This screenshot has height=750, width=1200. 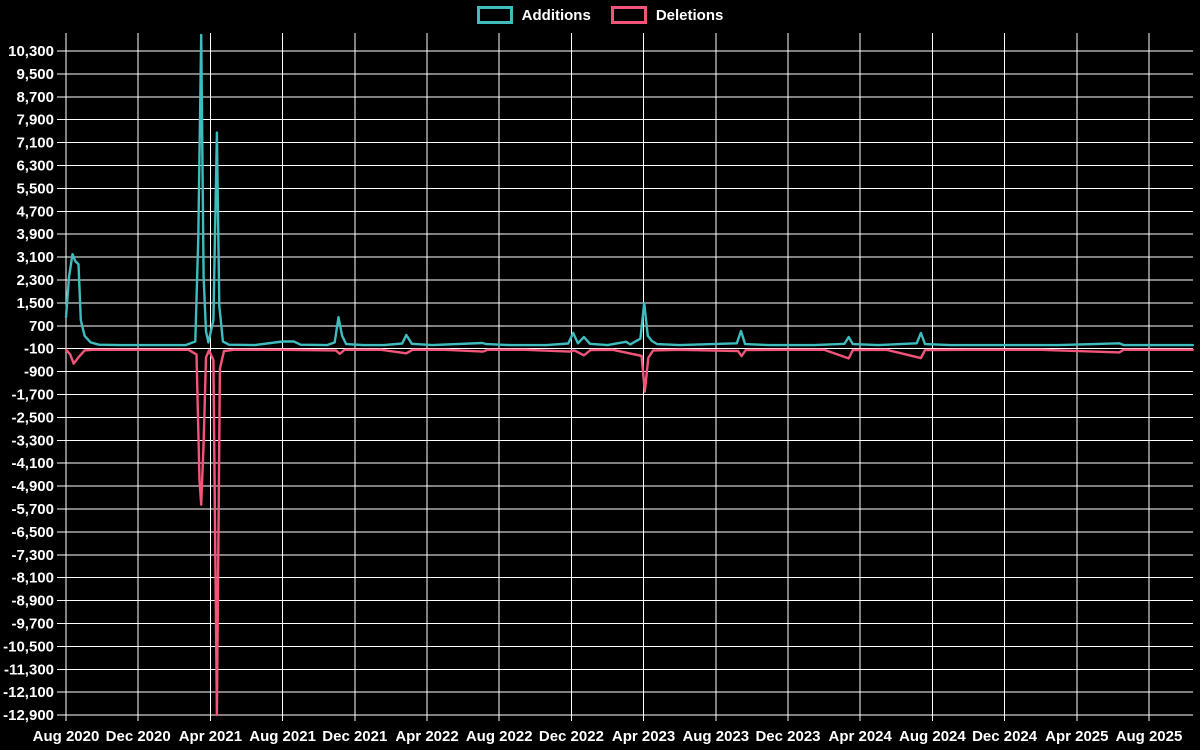 I want to click on y-axis-tick-label: -1,700, so click(x=32, y=395).